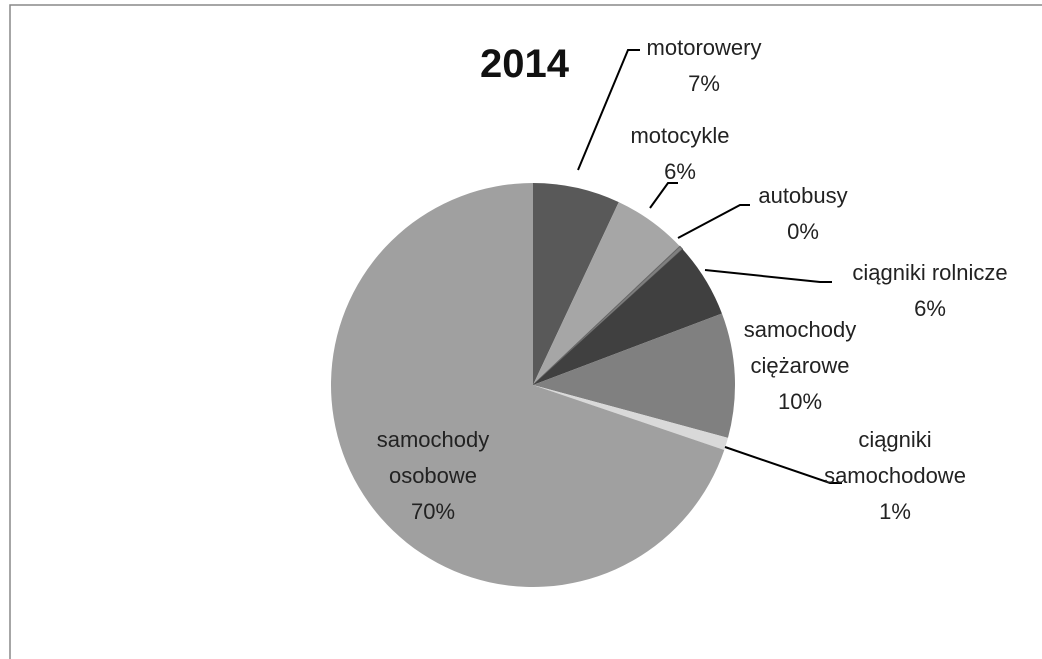 The width and height of the screenshot is (1042, 659). I want to click on slice-label: motorowery 7%, so click(704, 66).